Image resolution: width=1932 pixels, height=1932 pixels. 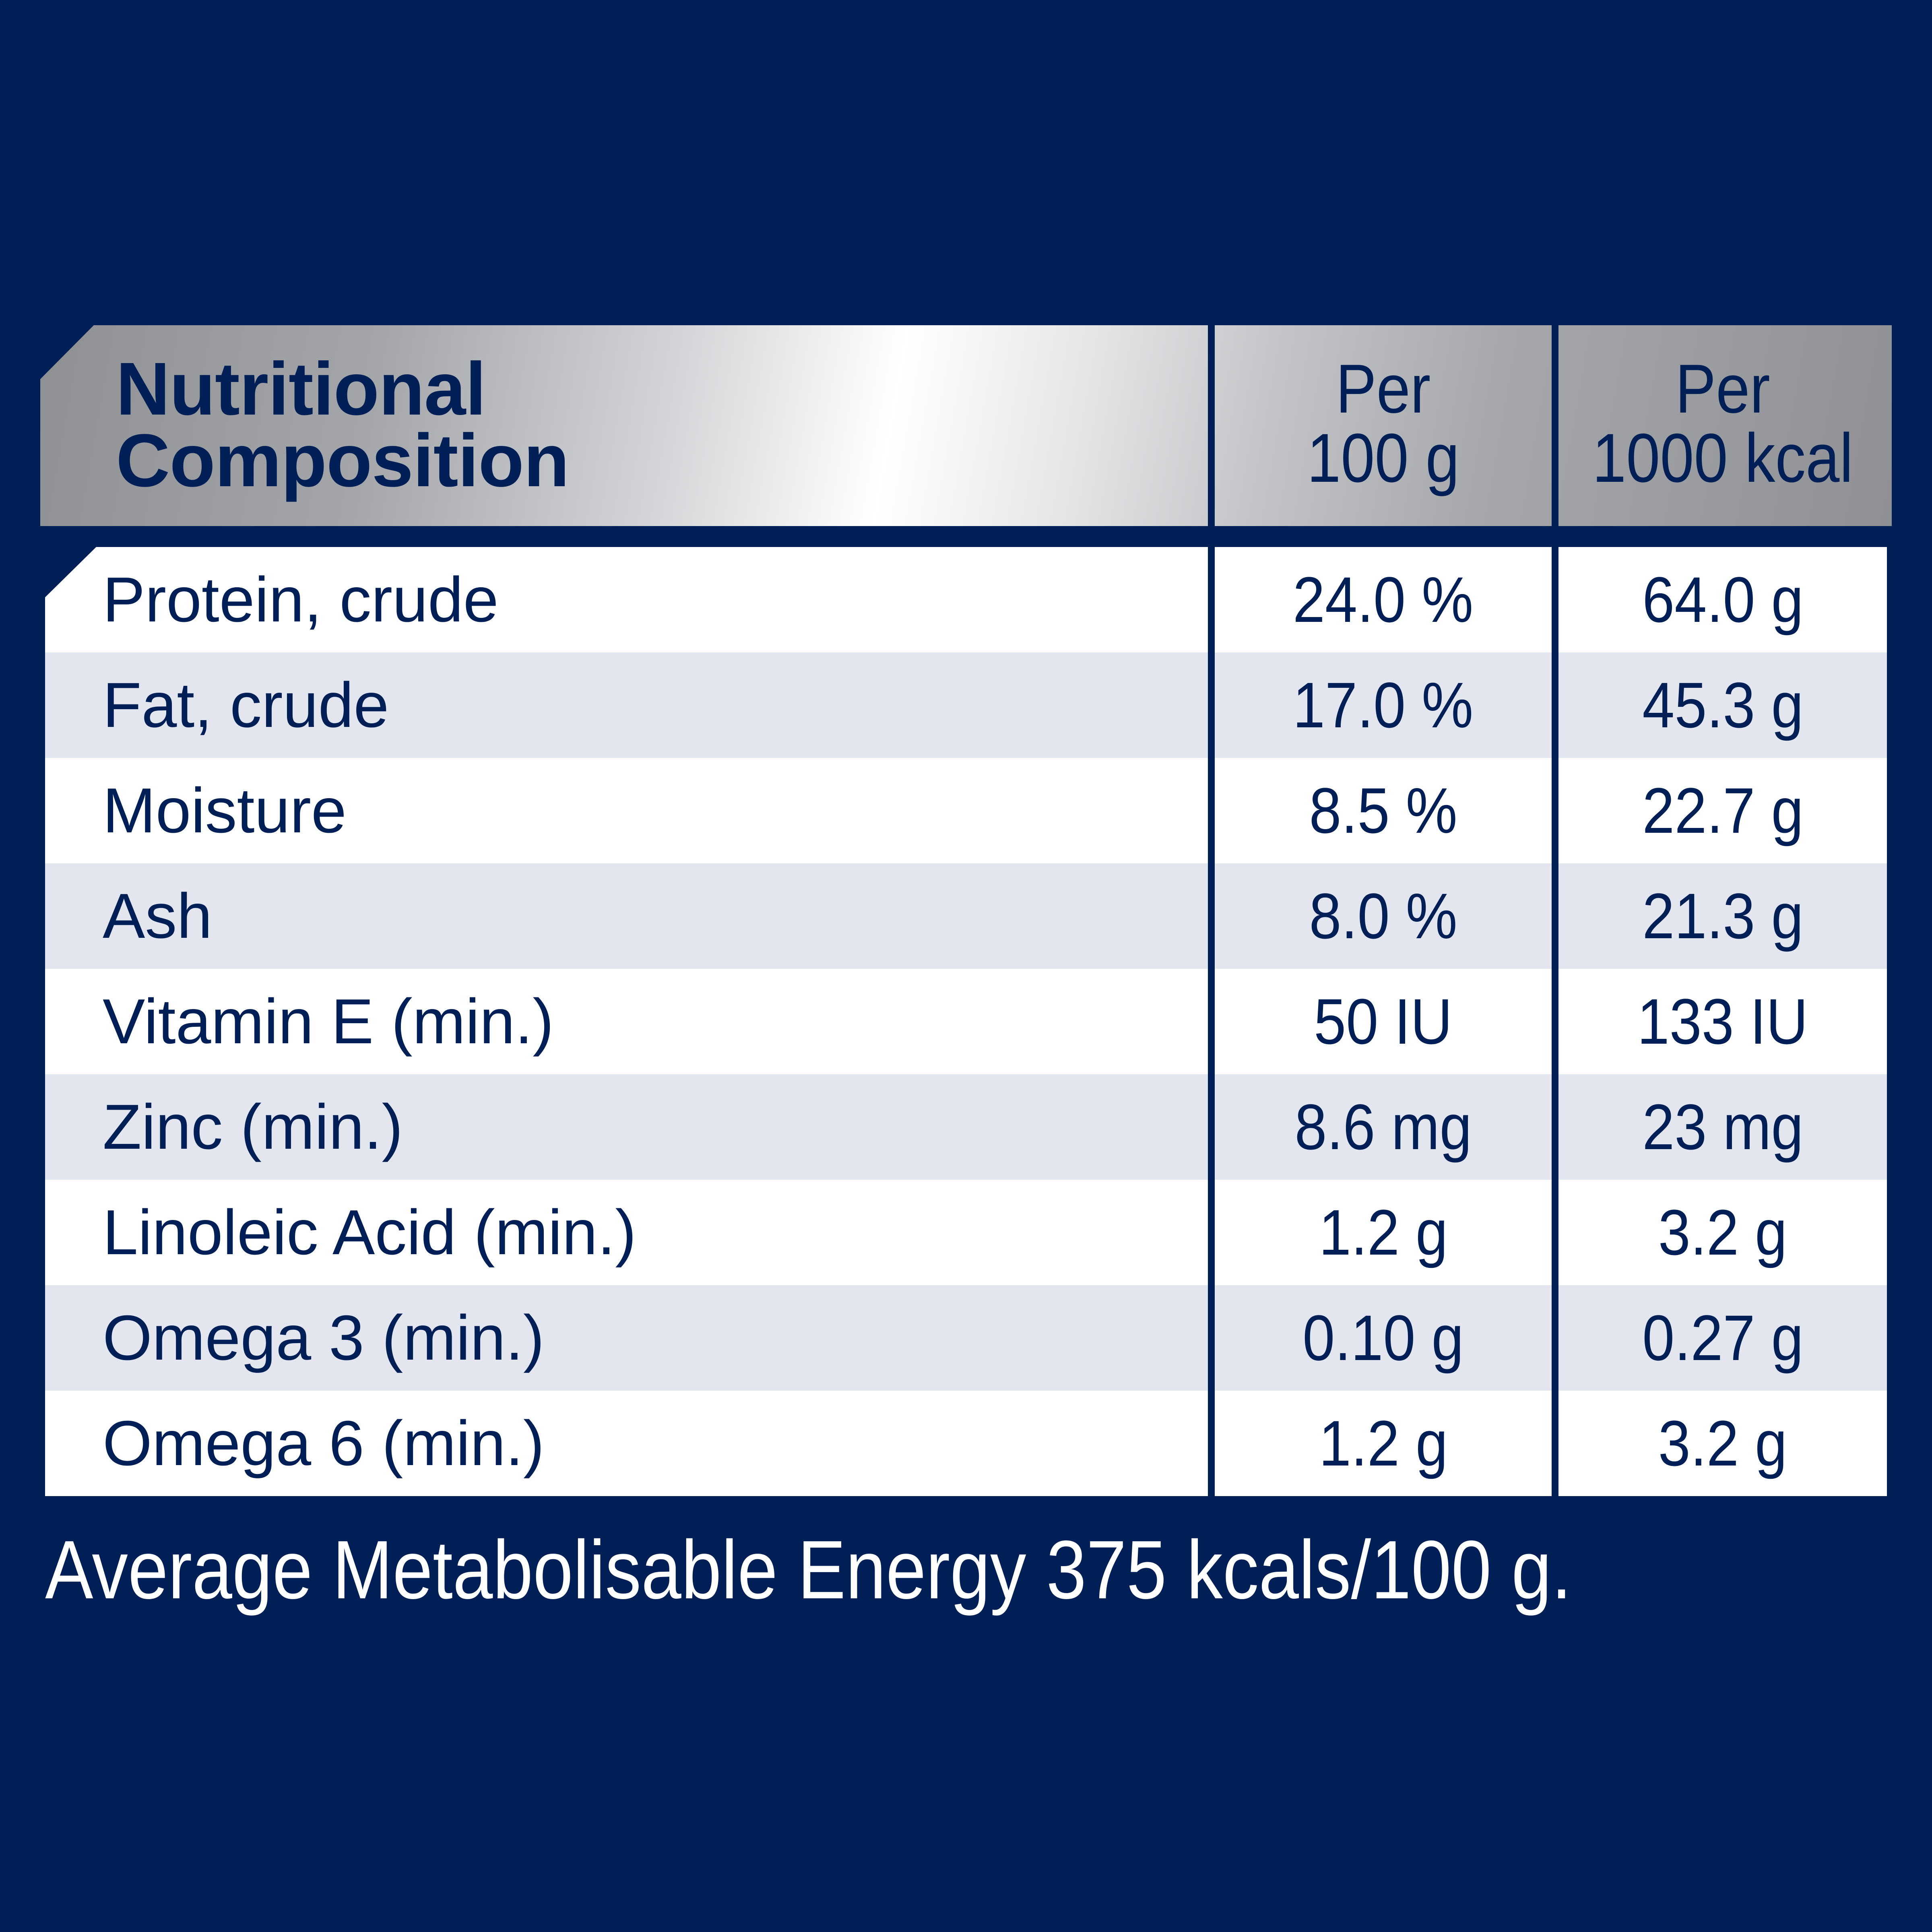 I want to click on value-per-100g: 0.10 g, so click(x=1383, y=1338).